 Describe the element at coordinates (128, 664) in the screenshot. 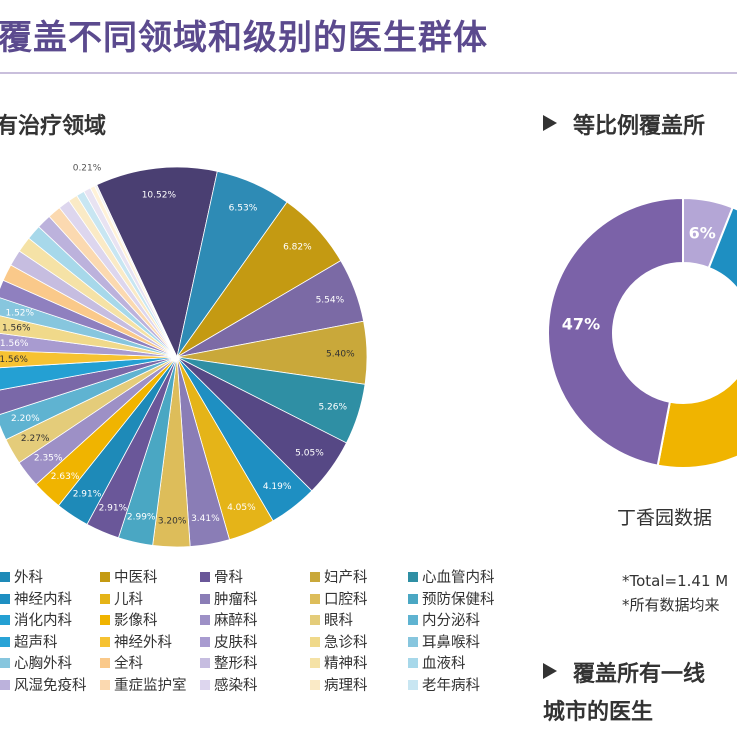

I see `legend-label: 全科` at that location.